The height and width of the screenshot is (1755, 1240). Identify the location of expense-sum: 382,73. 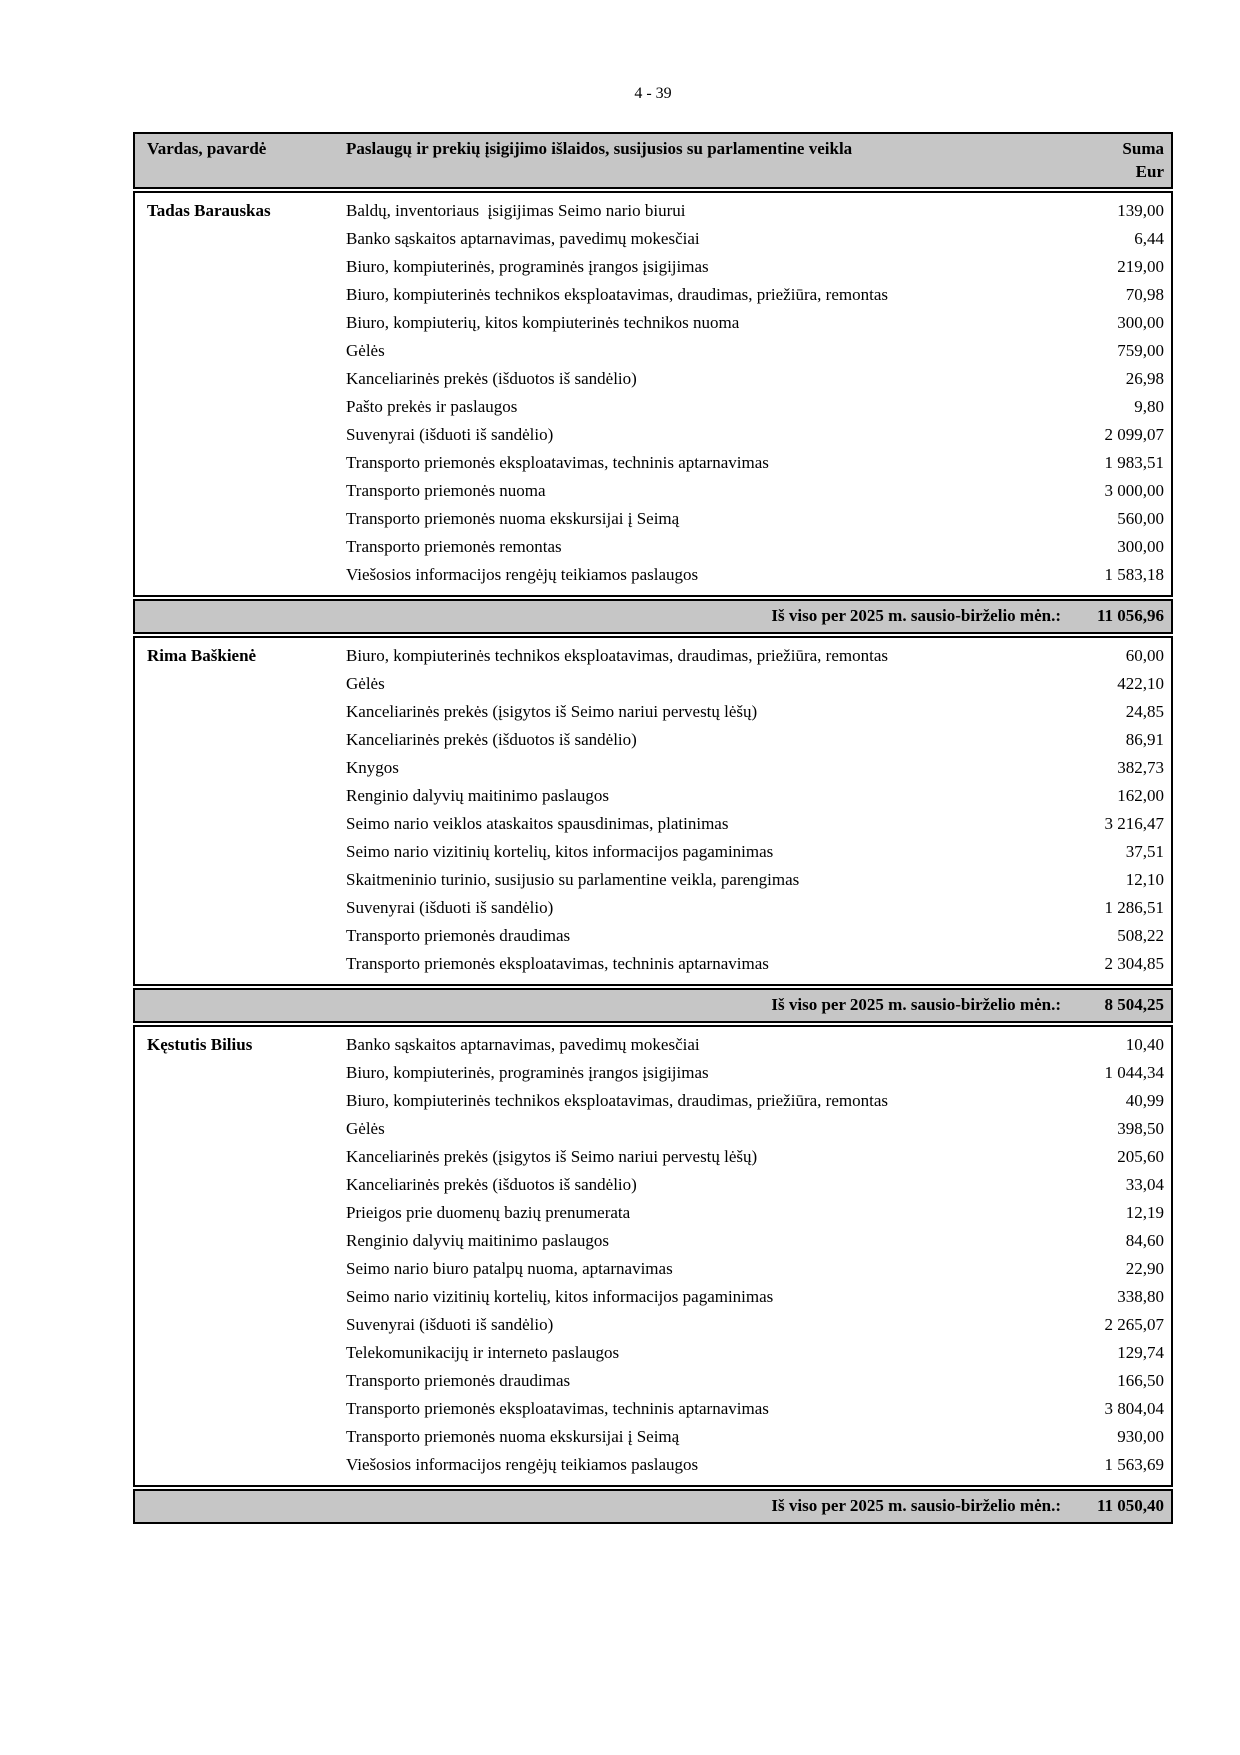
(1140, 767).